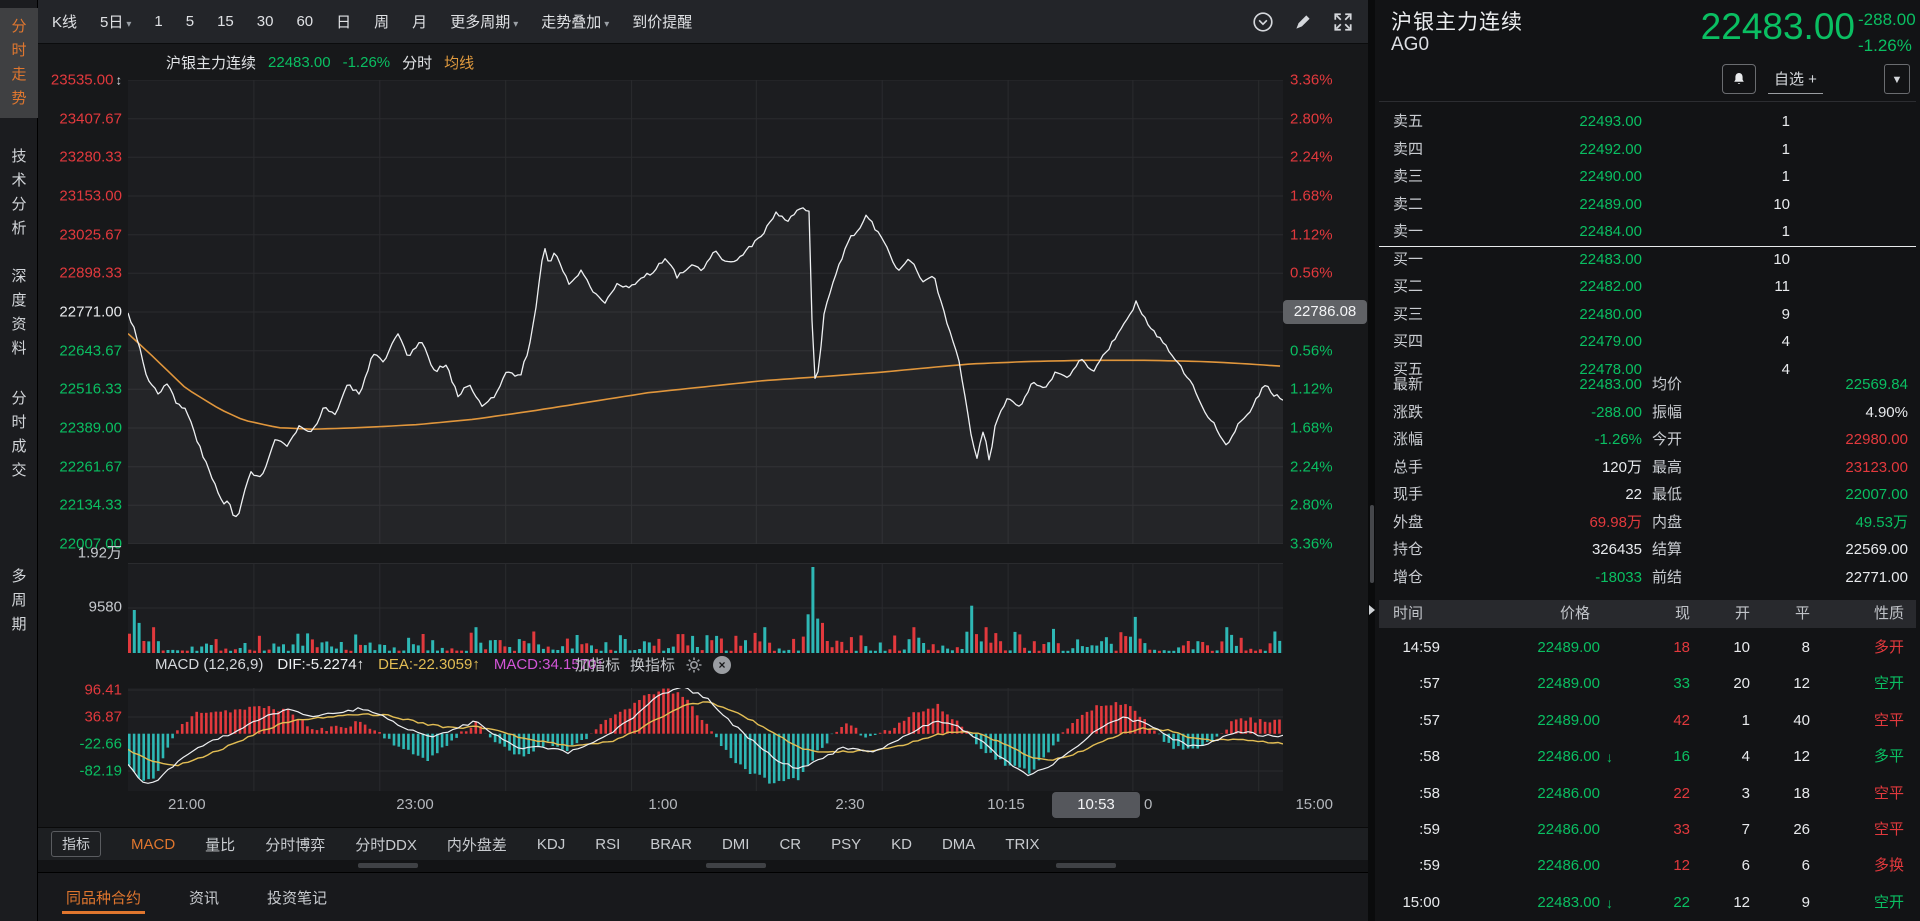 The width and height of the screenshot is (1920, 921). I want to click on alarm-clock-icon, so click(1263, 22).